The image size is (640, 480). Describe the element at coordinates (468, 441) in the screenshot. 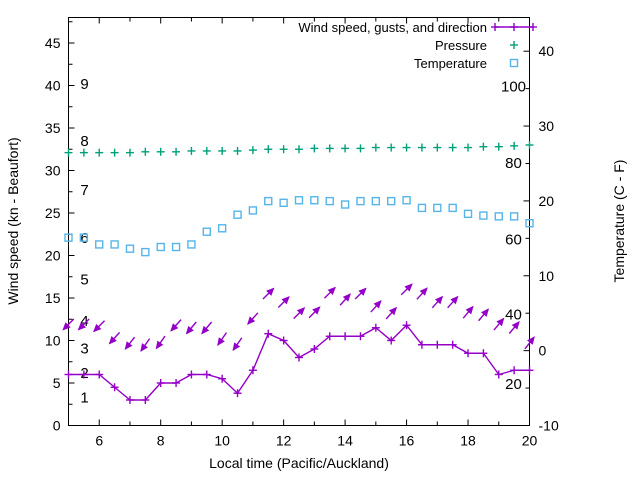

I see `x-tick-18: 18` at that location.